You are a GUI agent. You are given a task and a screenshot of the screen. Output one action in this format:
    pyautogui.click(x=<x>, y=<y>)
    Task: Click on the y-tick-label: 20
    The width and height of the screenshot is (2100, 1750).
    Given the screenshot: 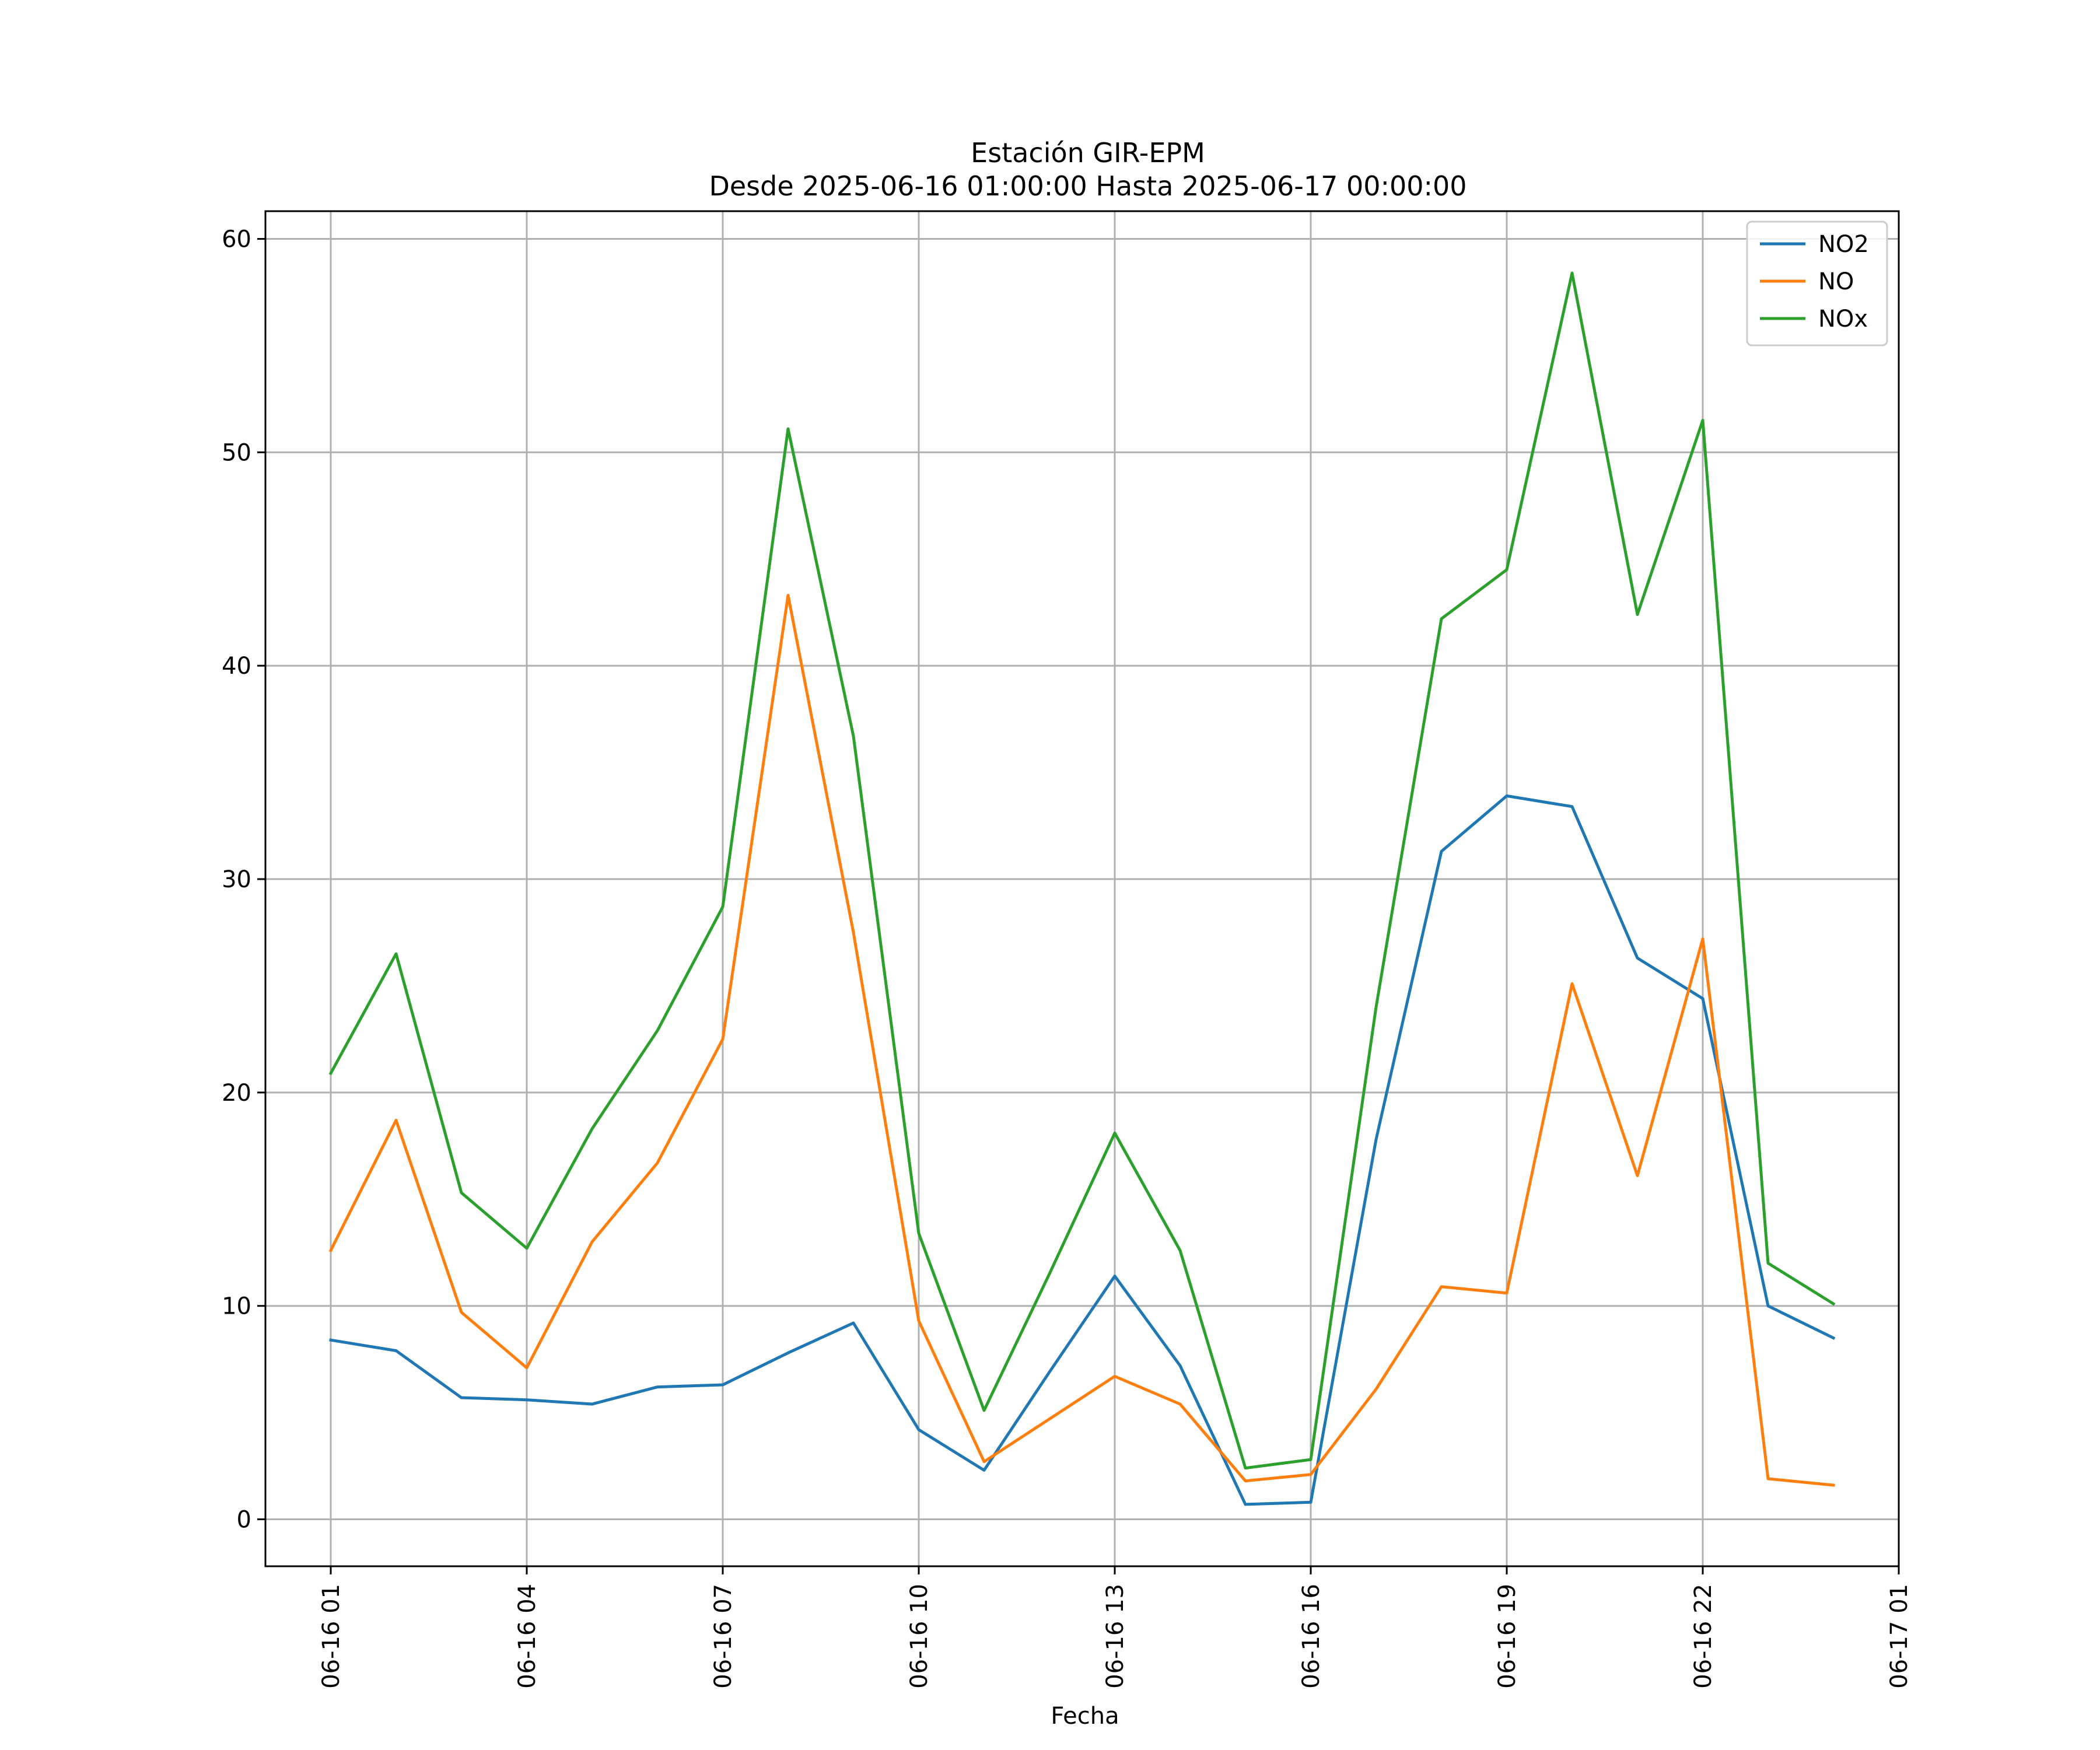 What is the action you would take?
    pyautogui.click(x=236, y=1093)
    